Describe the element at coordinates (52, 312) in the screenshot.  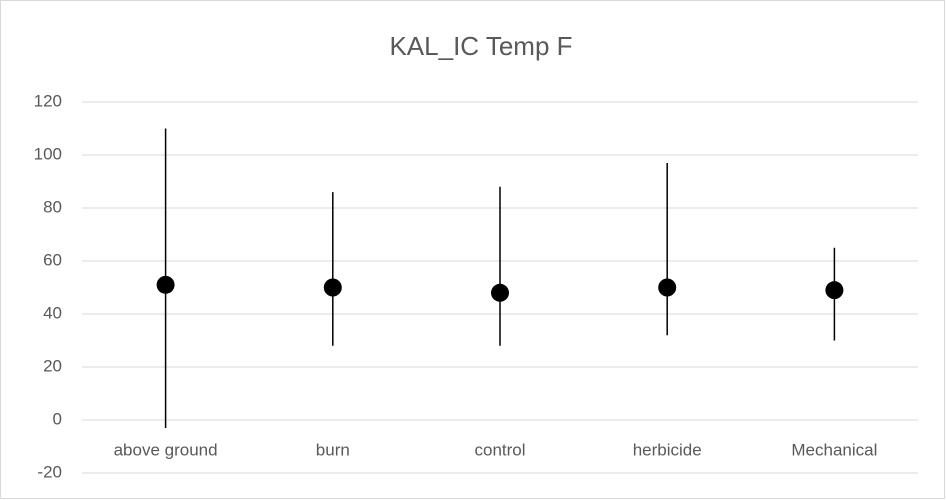
I see `y-tick-label: 40` at that location.